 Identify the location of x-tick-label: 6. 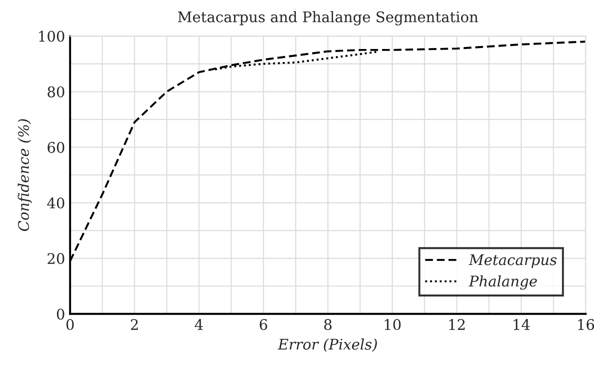
(264, 324).